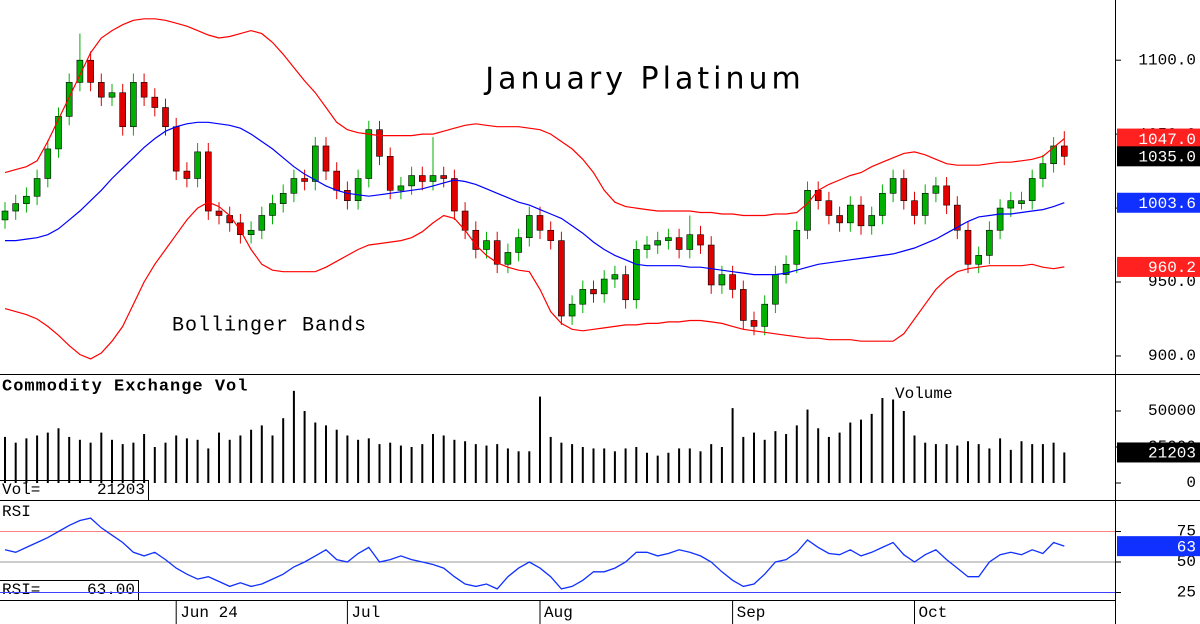 The width and height of the screenshot is (1200, 624). Describe the element at coordinates (1191, 483) in the screenshot. I see `y-tick-label: 0` at that location.